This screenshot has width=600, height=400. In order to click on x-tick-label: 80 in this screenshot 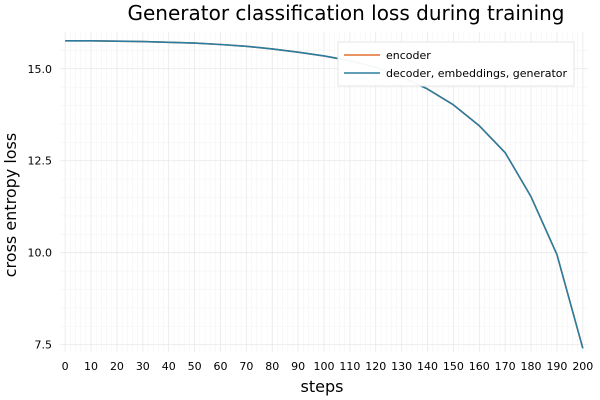, I will do `click(272, 366)`.